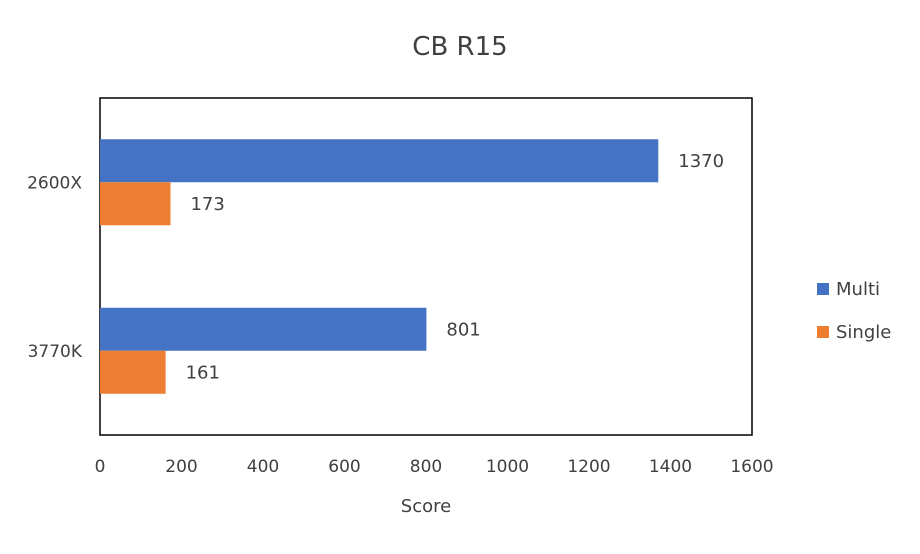 This screenshot has width=920, height=554. I want to click on legend-label-multi: Multi, so click(858, 289).